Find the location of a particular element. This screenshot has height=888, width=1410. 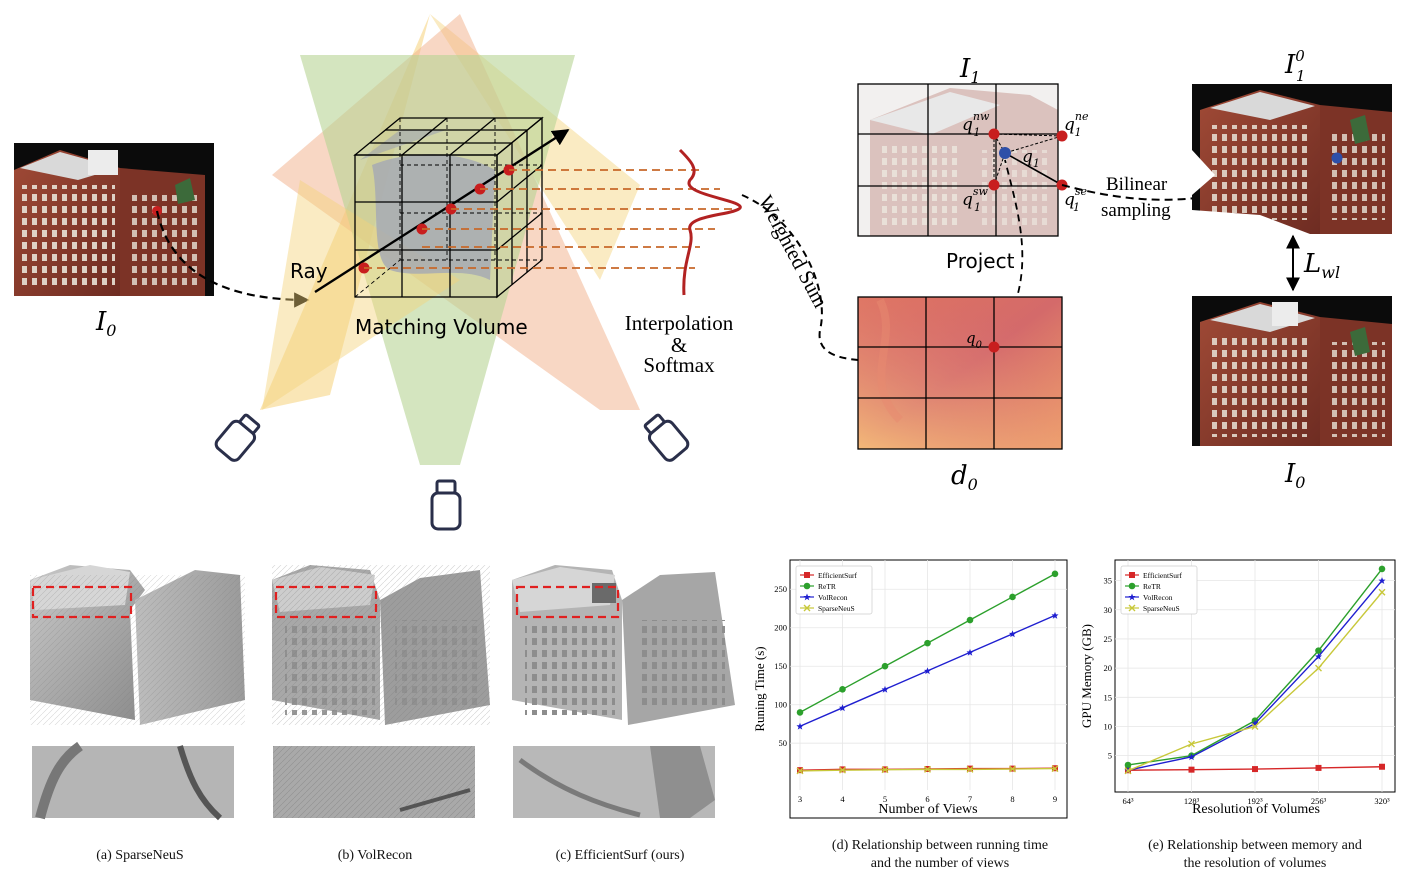

chart-e-ylabel: GPU Memory (GB) is located at coordinates (1086, 676).